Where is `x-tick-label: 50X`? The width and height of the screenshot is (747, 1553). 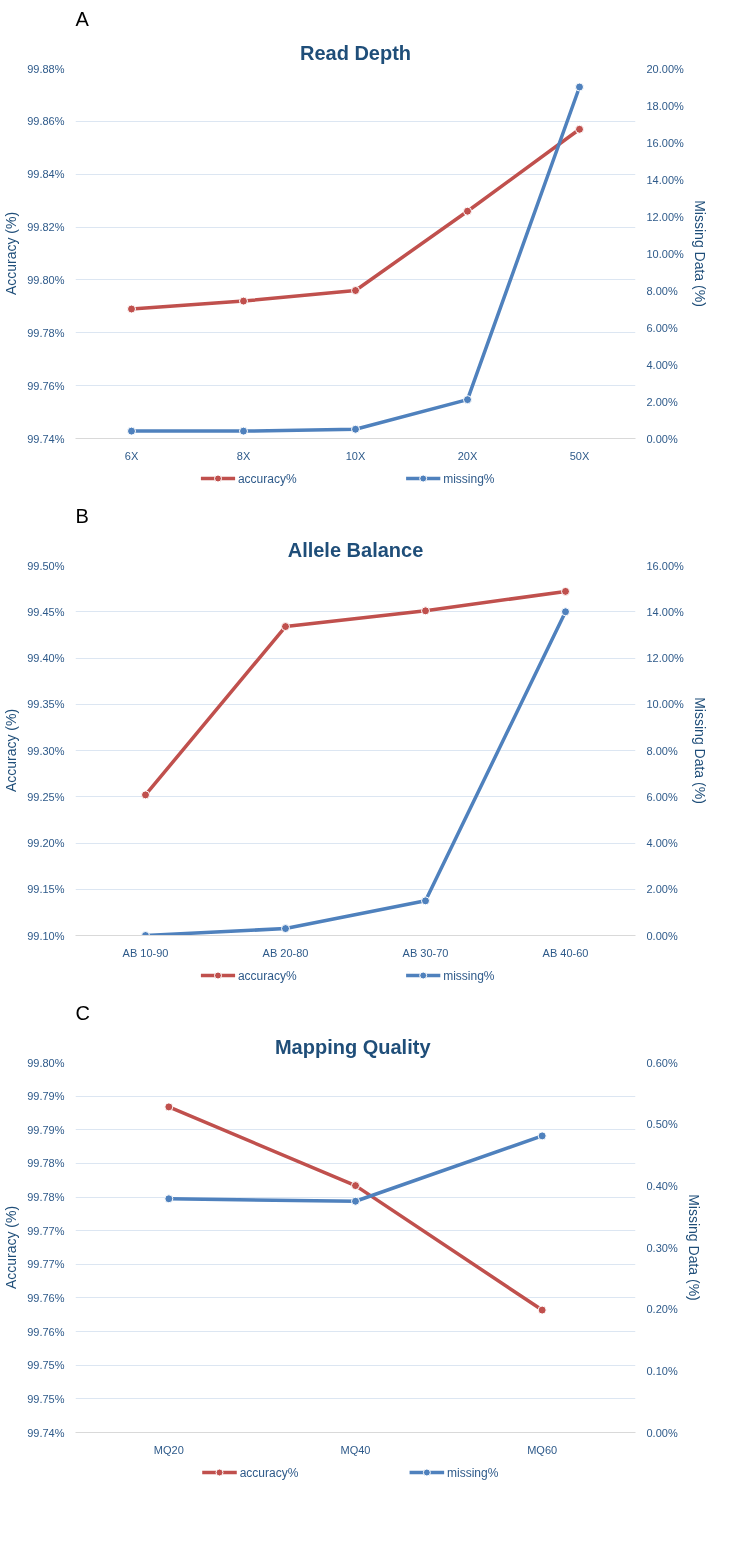 x-tick-label: 50X is located at coordinates (579, 455).